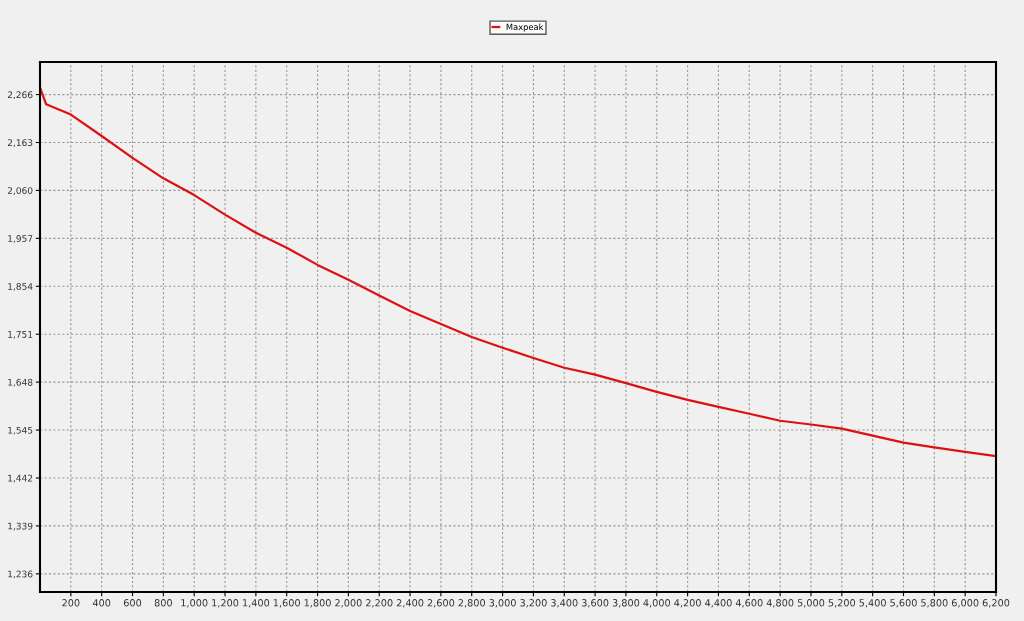 Image resolution: width=1024 pixels, height=621 pixels. What do you see at coordinates (194, 603) in the screenshot?
I see `x-tick-label: 1,000` at bounding box center [194, 603].